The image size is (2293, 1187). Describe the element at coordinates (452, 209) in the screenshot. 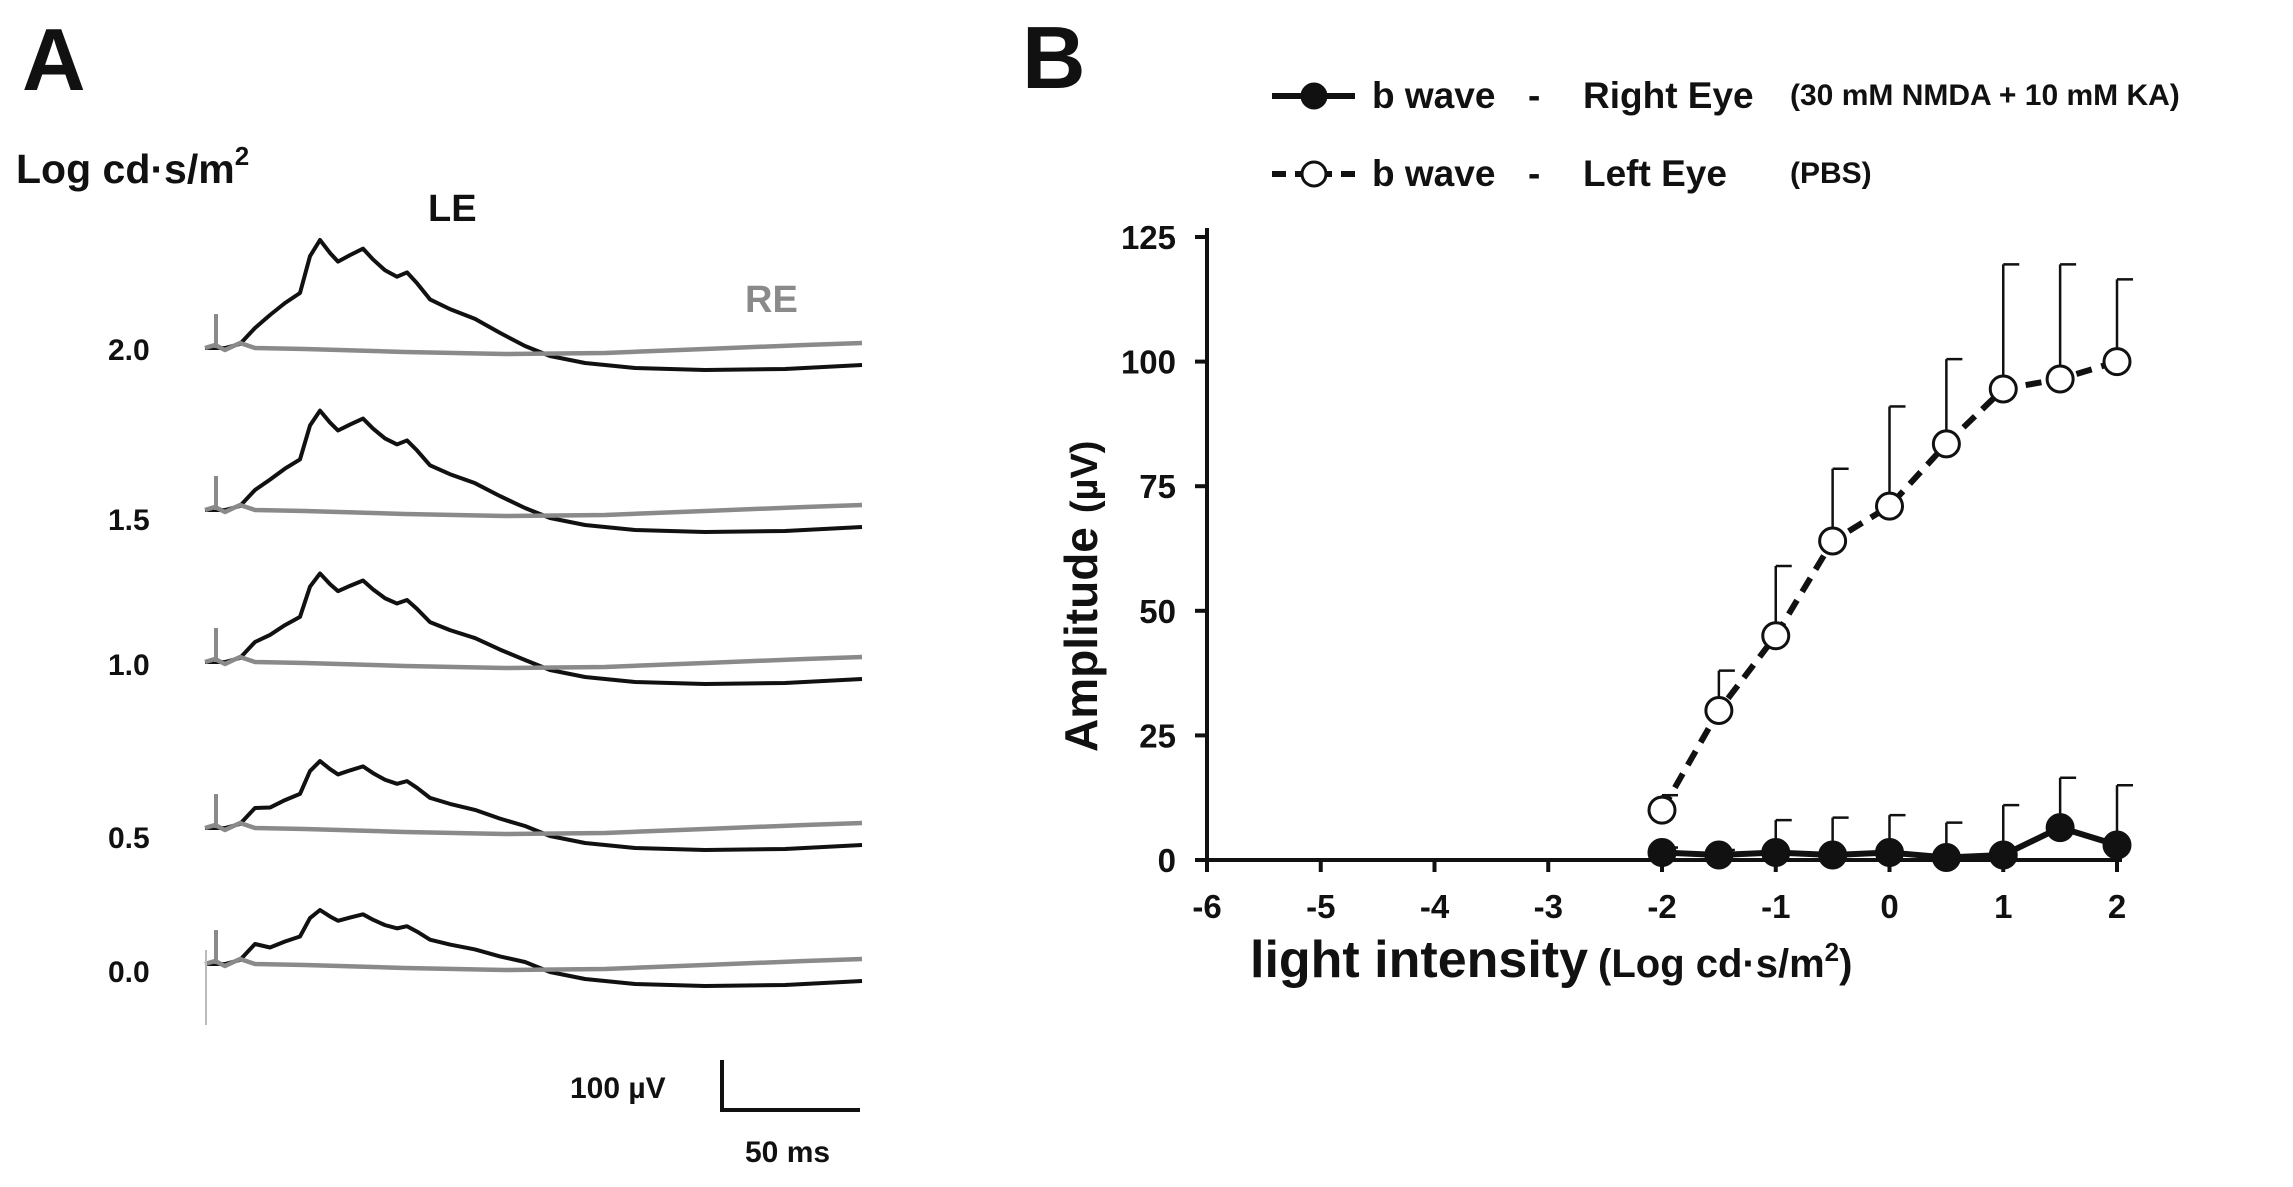

I see `le-label: LE` at that location.